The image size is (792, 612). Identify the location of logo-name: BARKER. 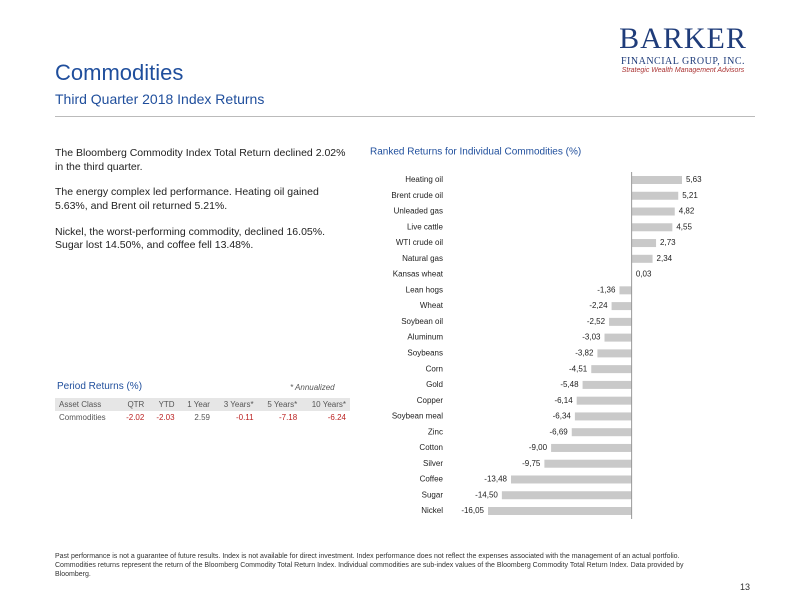
(683, 38).